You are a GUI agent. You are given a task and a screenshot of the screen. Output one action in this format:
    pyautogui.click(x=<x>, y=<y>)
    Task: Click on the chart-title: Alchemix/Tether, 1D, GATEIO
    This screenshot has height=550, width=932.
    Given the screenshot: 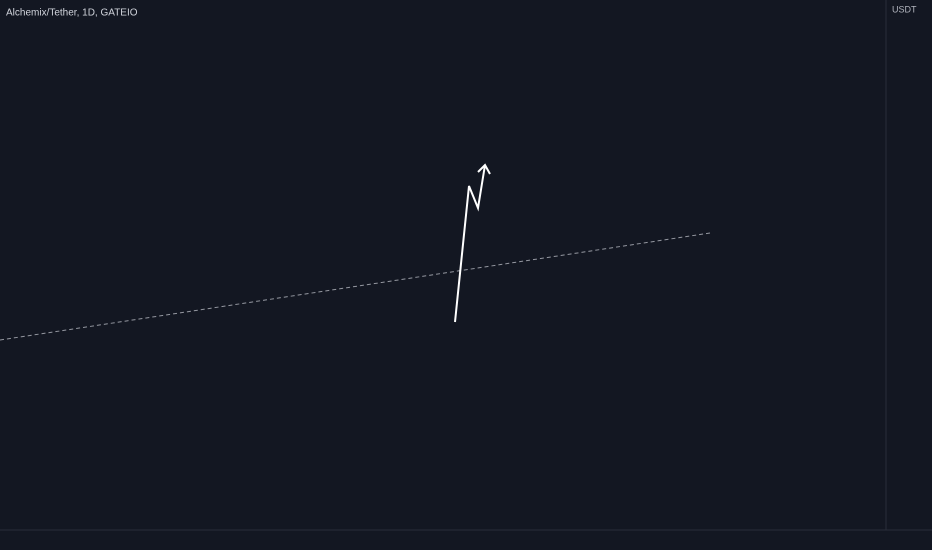 What is the action you would take?
    pyautogui.click(x=72, y=13)
    